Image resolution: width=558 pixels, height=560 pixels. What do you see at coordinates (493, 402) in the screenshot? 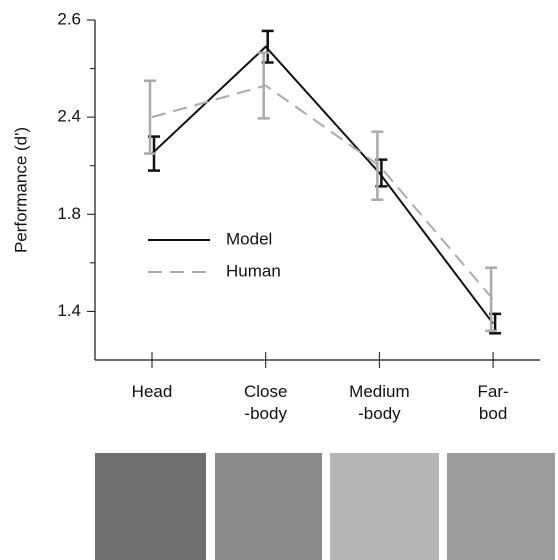
I see `x-tick-label: Far-bod` at bounding box center [493, 402].